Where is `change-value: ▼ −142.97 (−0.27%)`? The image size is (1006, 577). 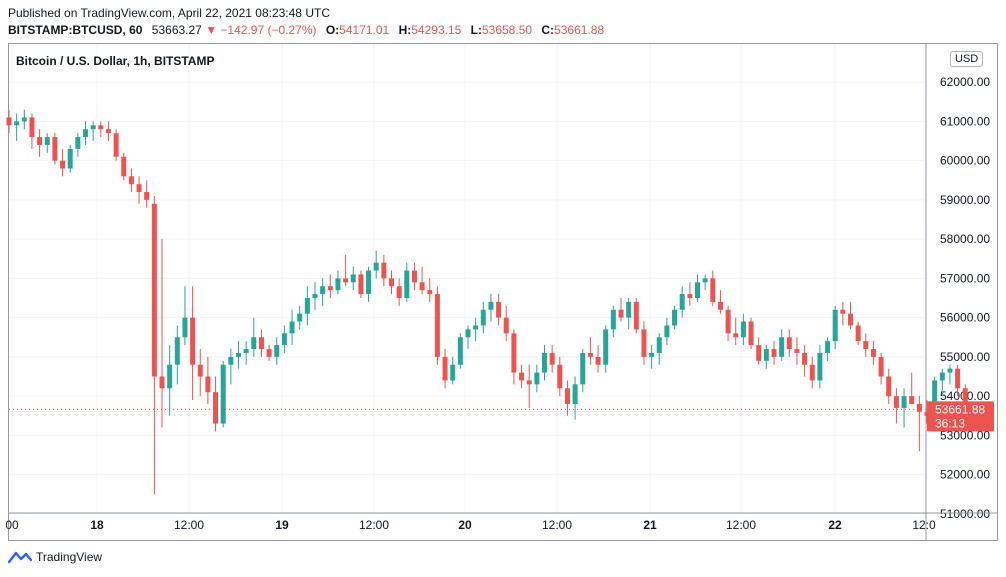 change-value: ▼ −142.97 (−0.27%) is located at coordinates (261, 30).